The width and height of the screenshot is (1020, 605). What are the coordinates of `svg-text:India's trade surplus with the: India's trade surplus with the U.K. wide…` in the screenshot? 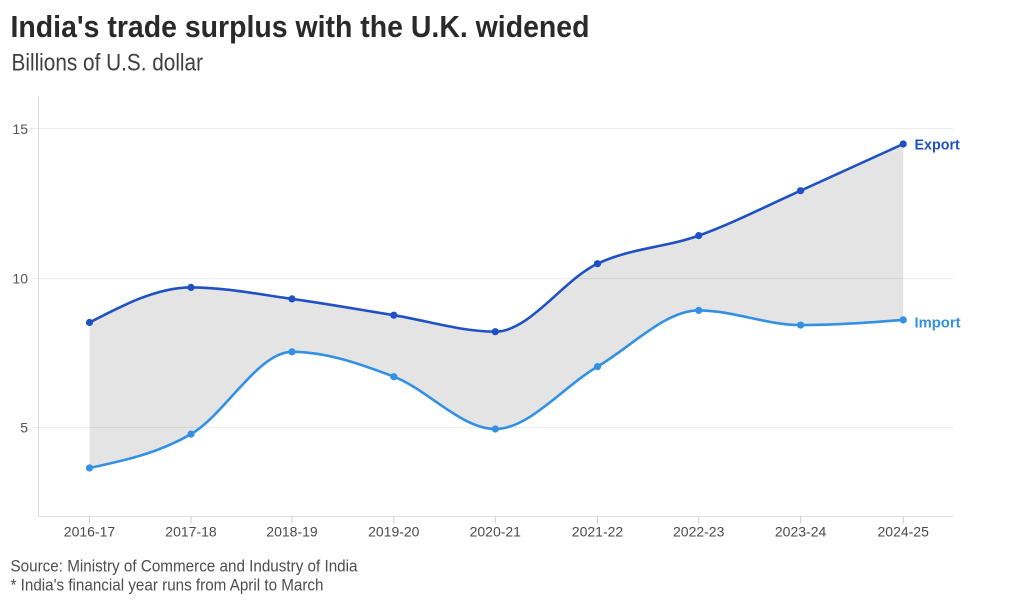 It's located at (300, 26).